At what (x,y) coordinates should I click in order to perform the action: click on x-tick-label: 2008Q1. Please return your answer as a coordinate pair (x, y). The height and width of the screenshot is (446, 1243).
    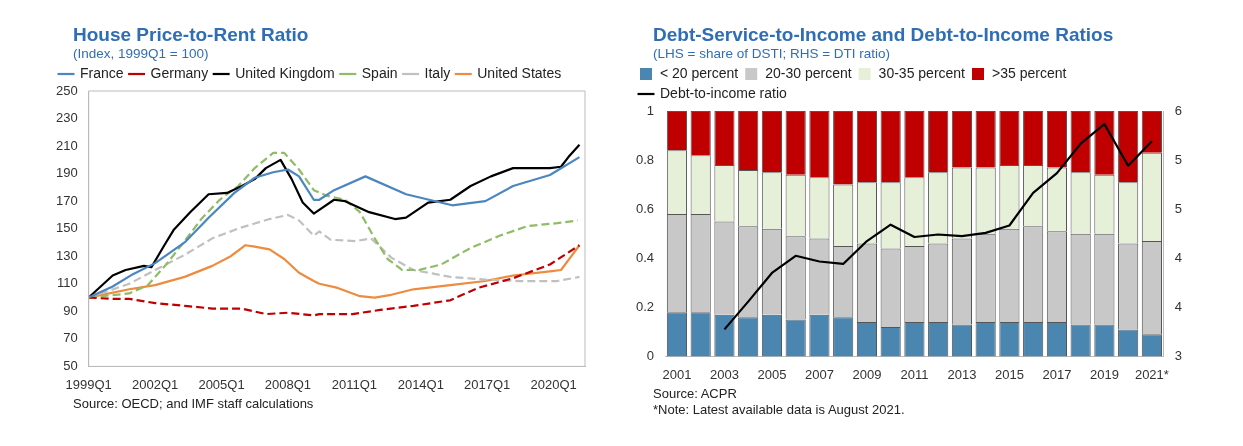
    Looking at the image, I should click on (288, 384).